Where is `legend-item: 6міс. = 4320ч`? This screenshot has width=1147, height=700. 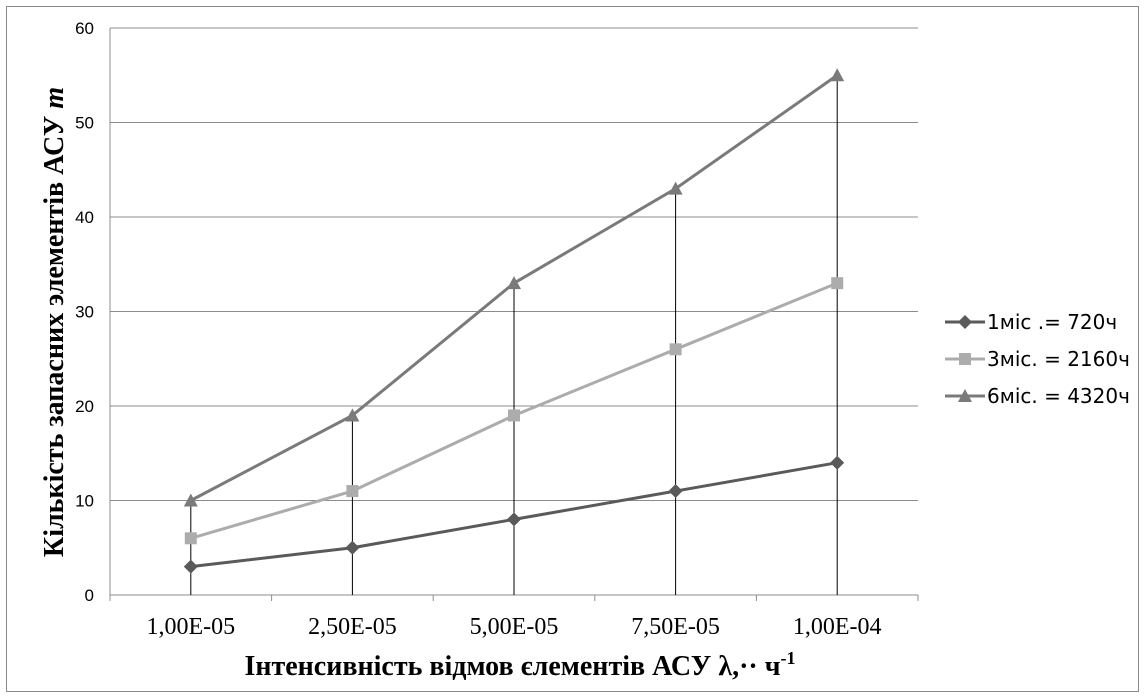
legend-item: 6міс. = 4320ч is located at coordinates (1037, 396).